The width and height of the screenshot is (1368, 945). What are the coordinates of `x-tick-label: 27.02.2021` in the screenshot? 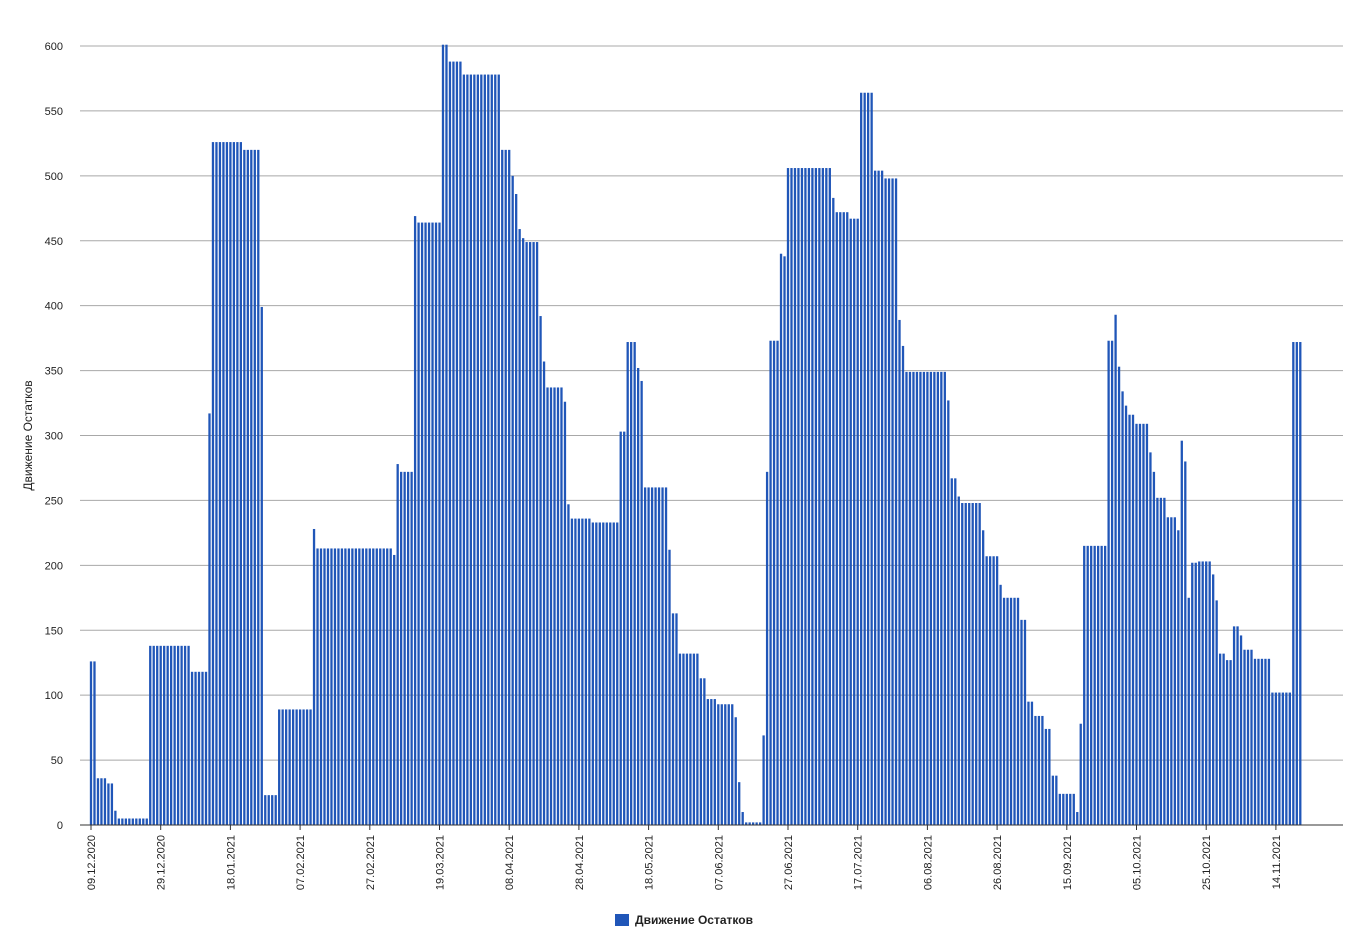 It's located at (371, 862).